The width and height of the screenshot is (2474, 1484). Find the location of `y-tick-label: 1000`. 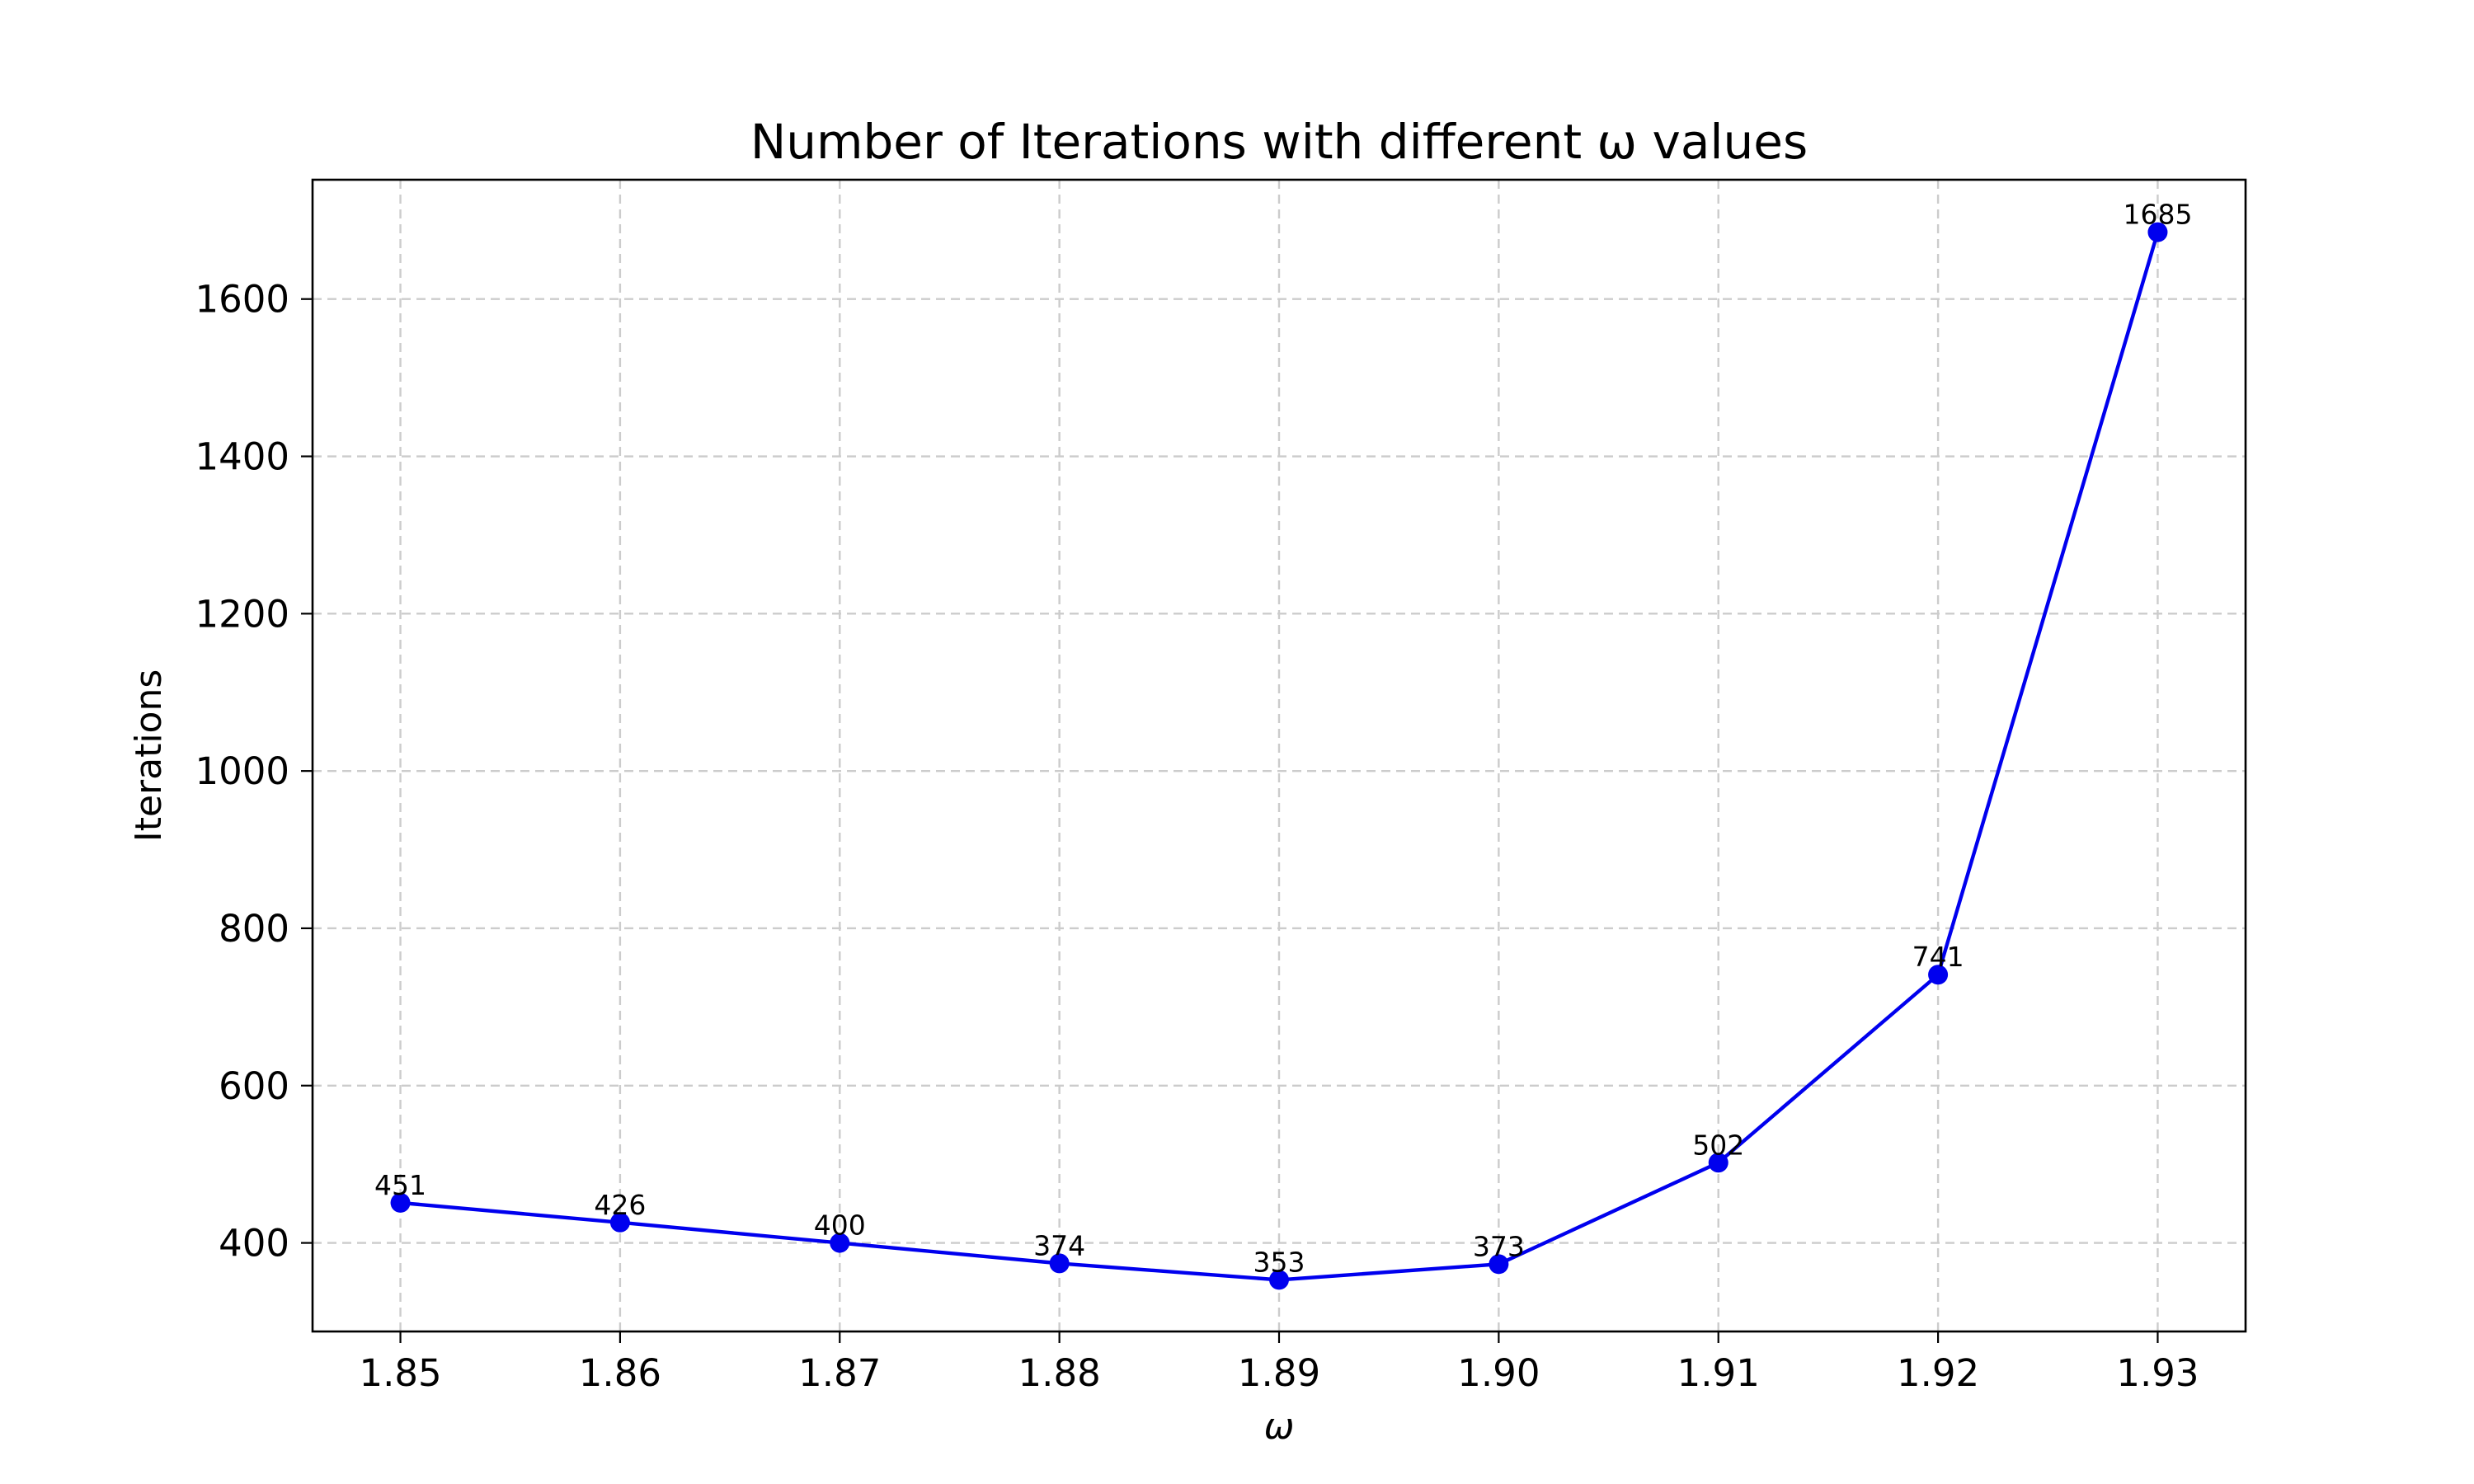

y-tick-label: 1000 is located at coordinates (242, 771).